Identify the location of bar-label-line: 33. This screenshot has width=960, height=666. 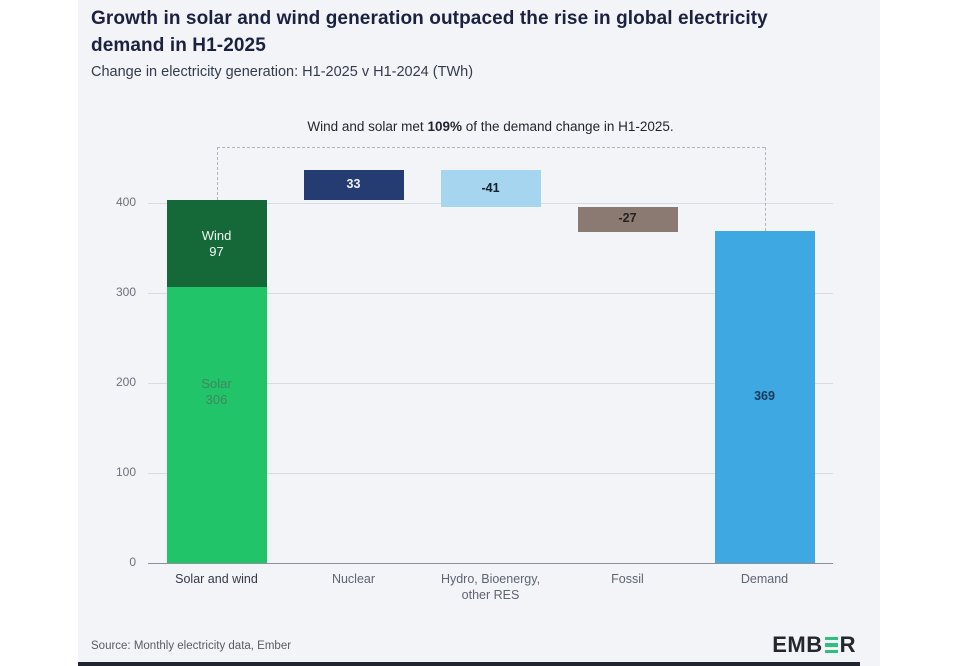
(353, 184).